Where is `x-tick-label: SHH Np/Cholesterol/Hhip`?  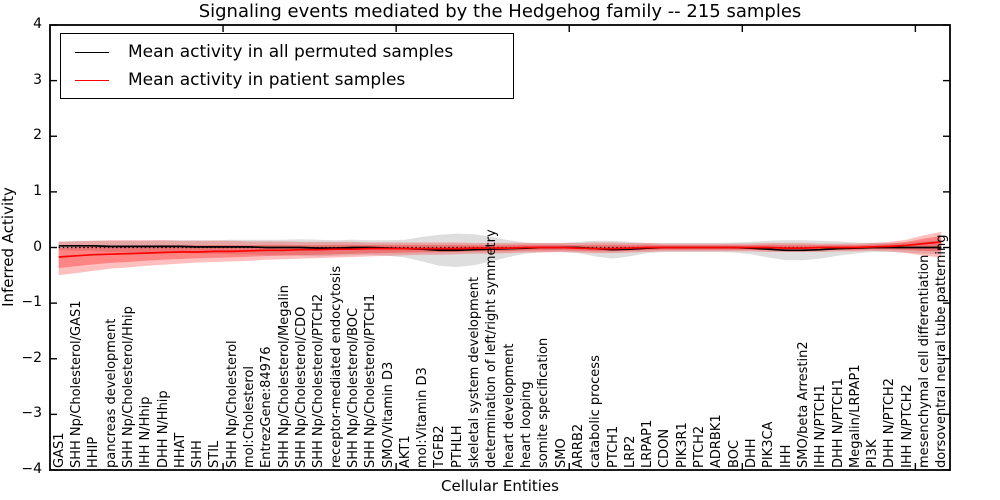 x-tick-label: SHH Np/Cholesterol/Hhip is located at coordinates (128, 387).